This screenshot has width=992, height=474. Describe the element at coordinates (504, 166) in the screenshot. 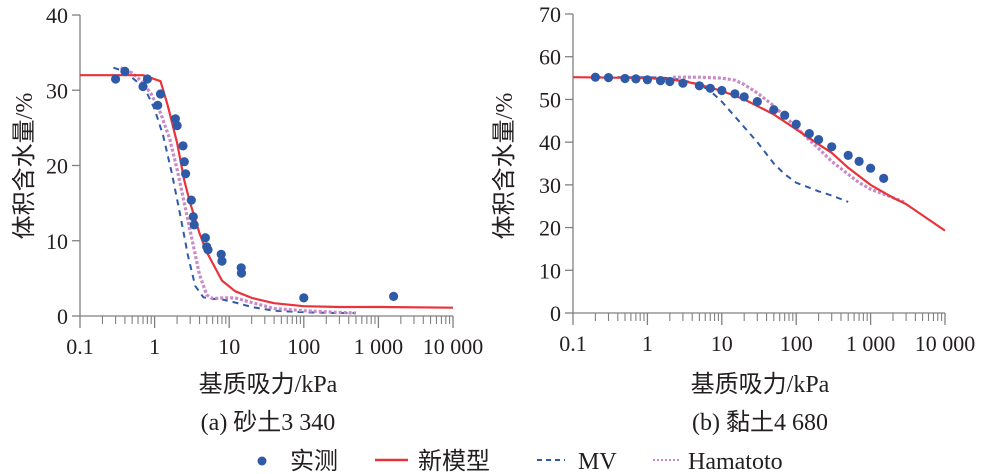

I see `y-axis-title-b: 体积含水量/%` at that location.